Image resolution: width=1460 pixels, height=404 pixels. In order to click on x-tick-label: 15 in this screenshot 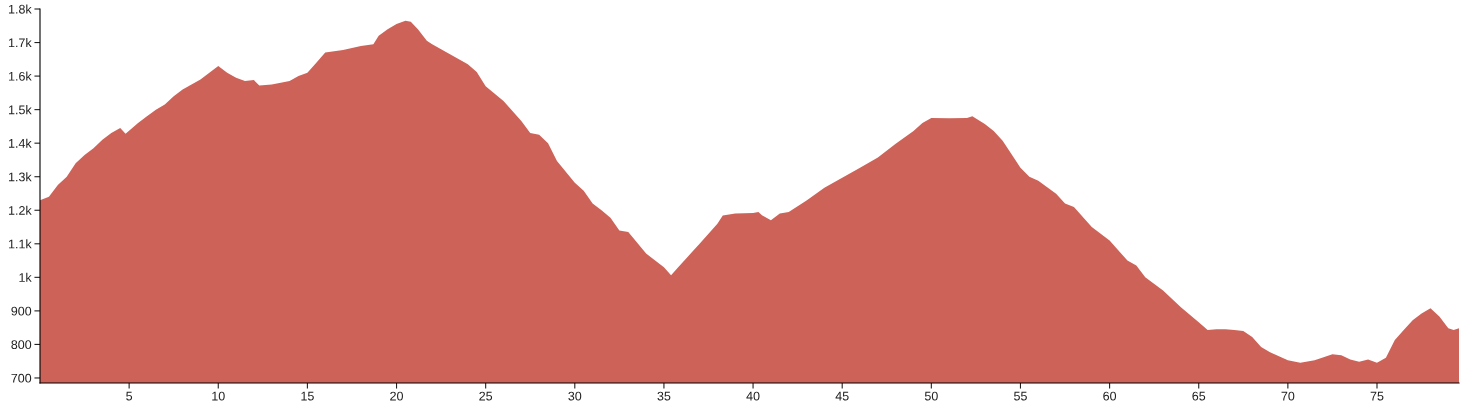, I will do `click(307, 396)`.